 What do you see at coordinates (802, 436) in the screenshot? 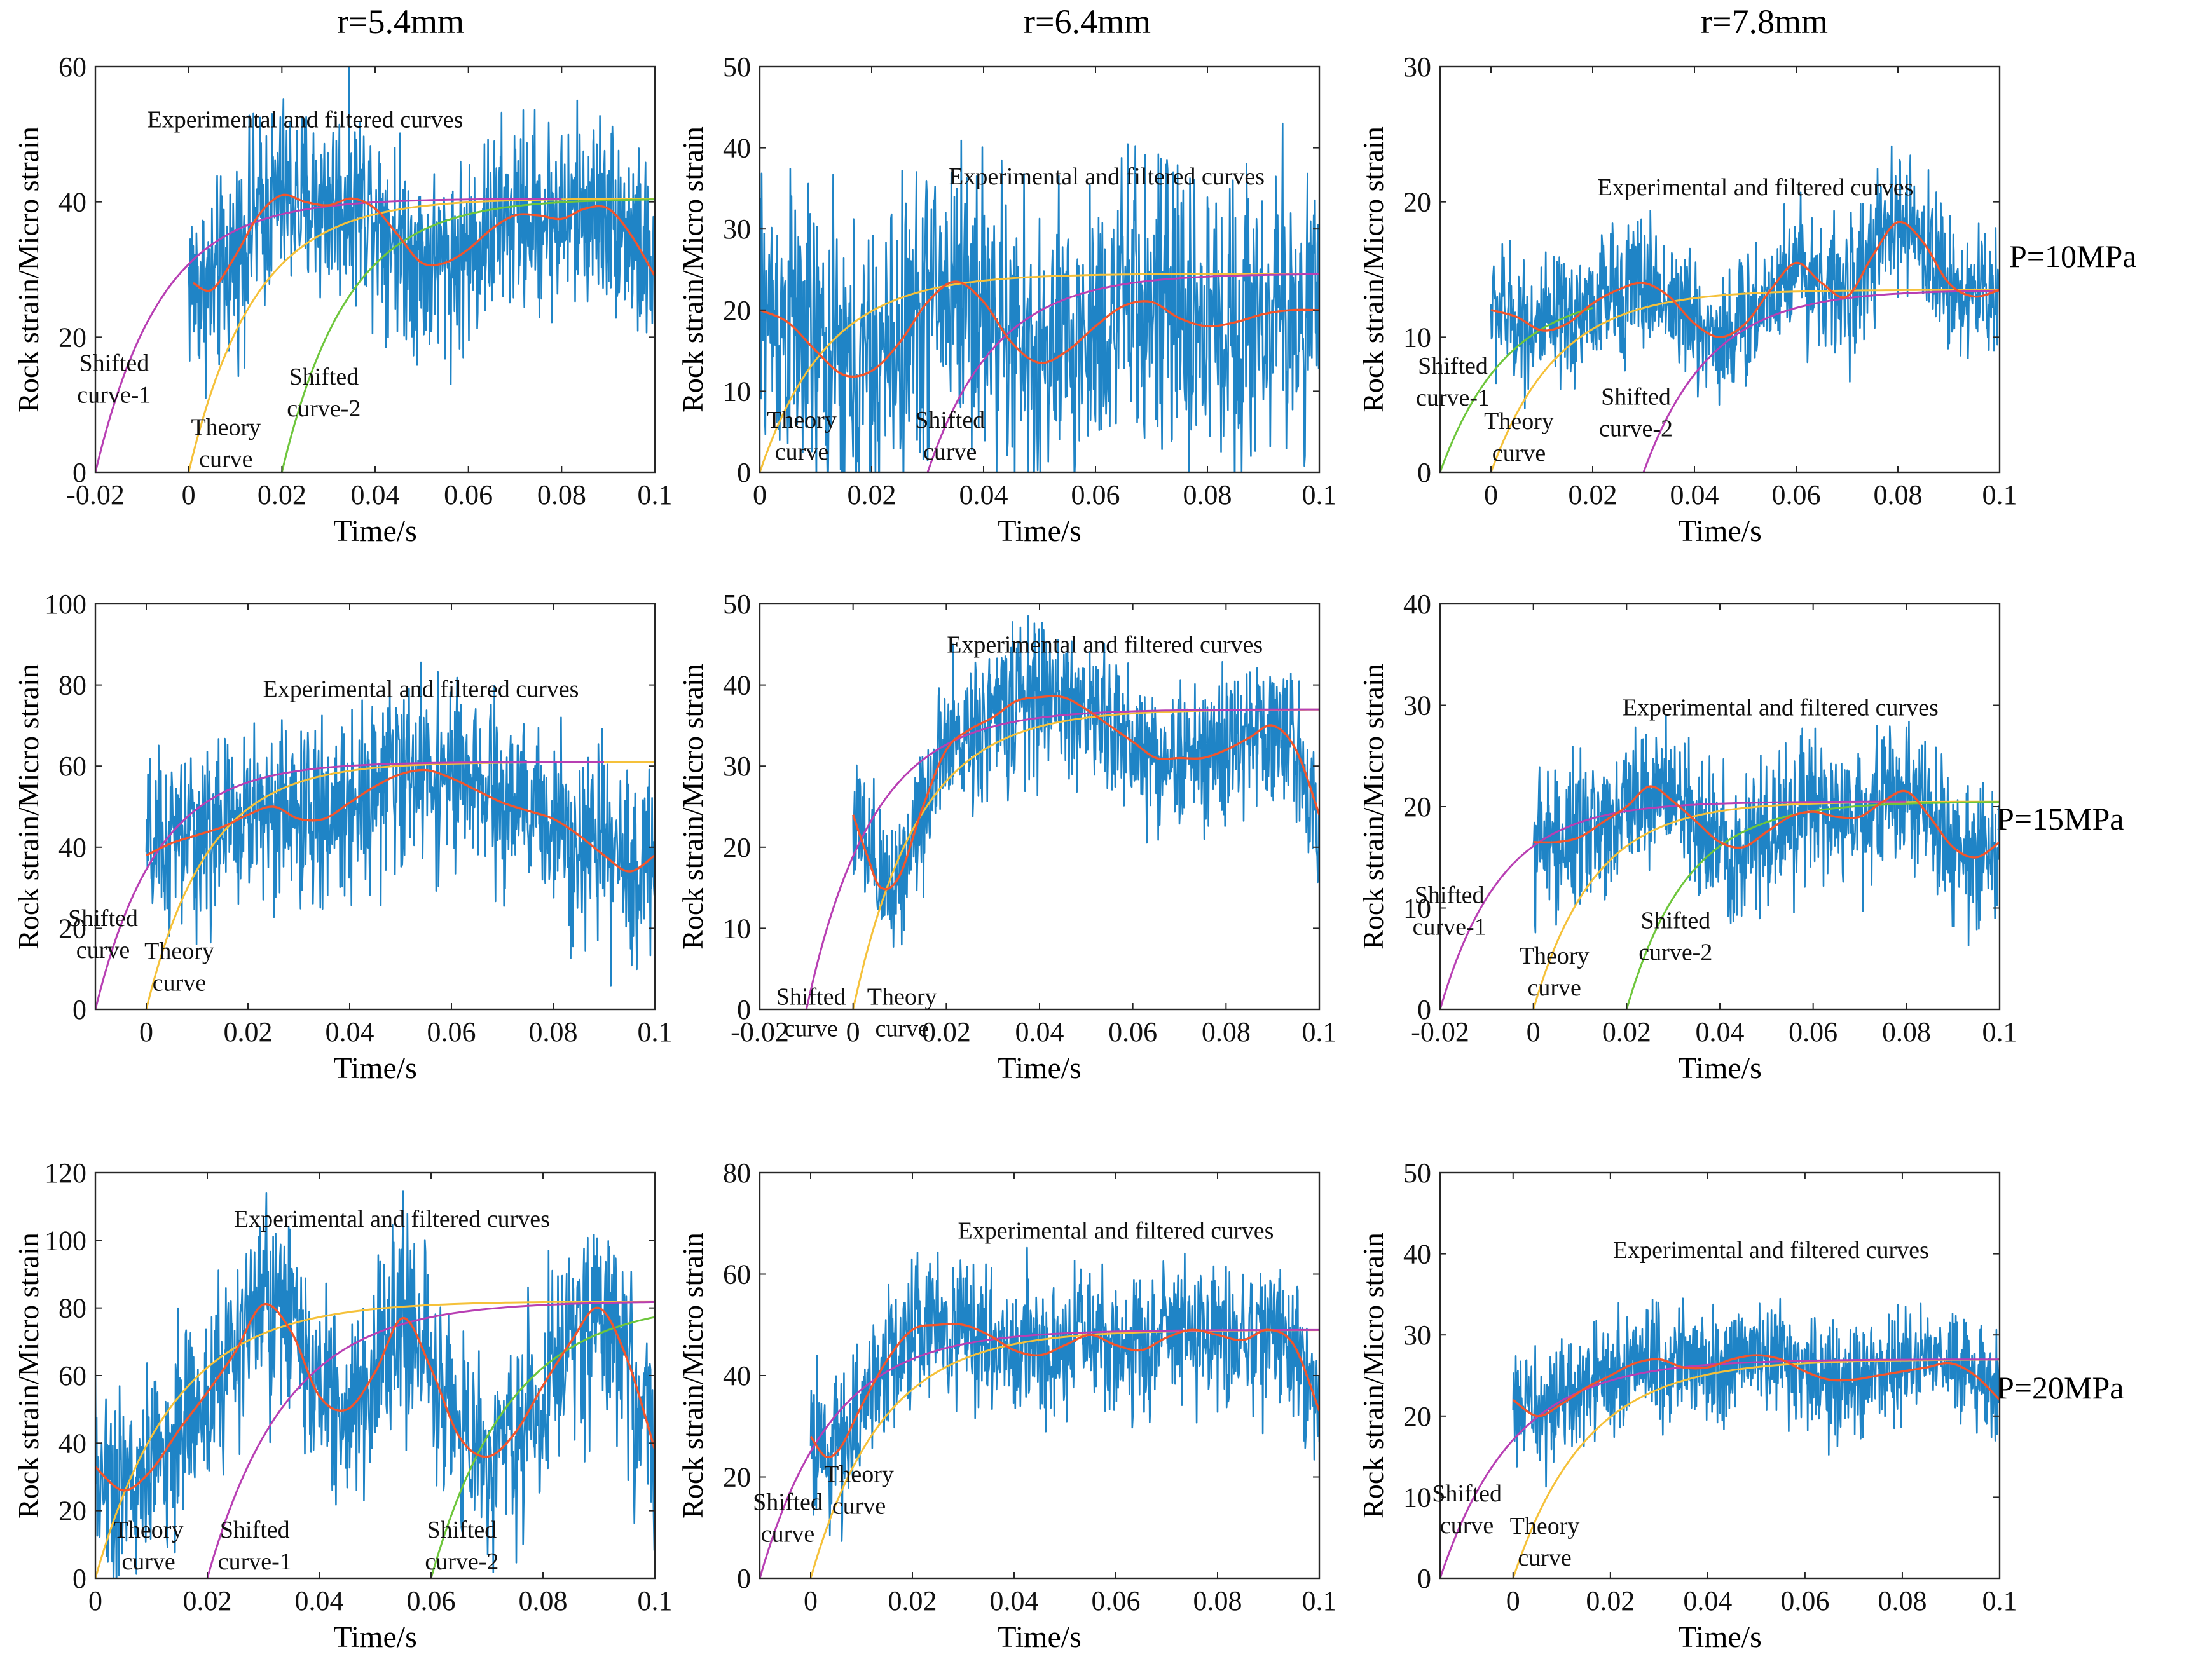
I see `annotation-2: Theory curve` at bounding box center [802, 436].